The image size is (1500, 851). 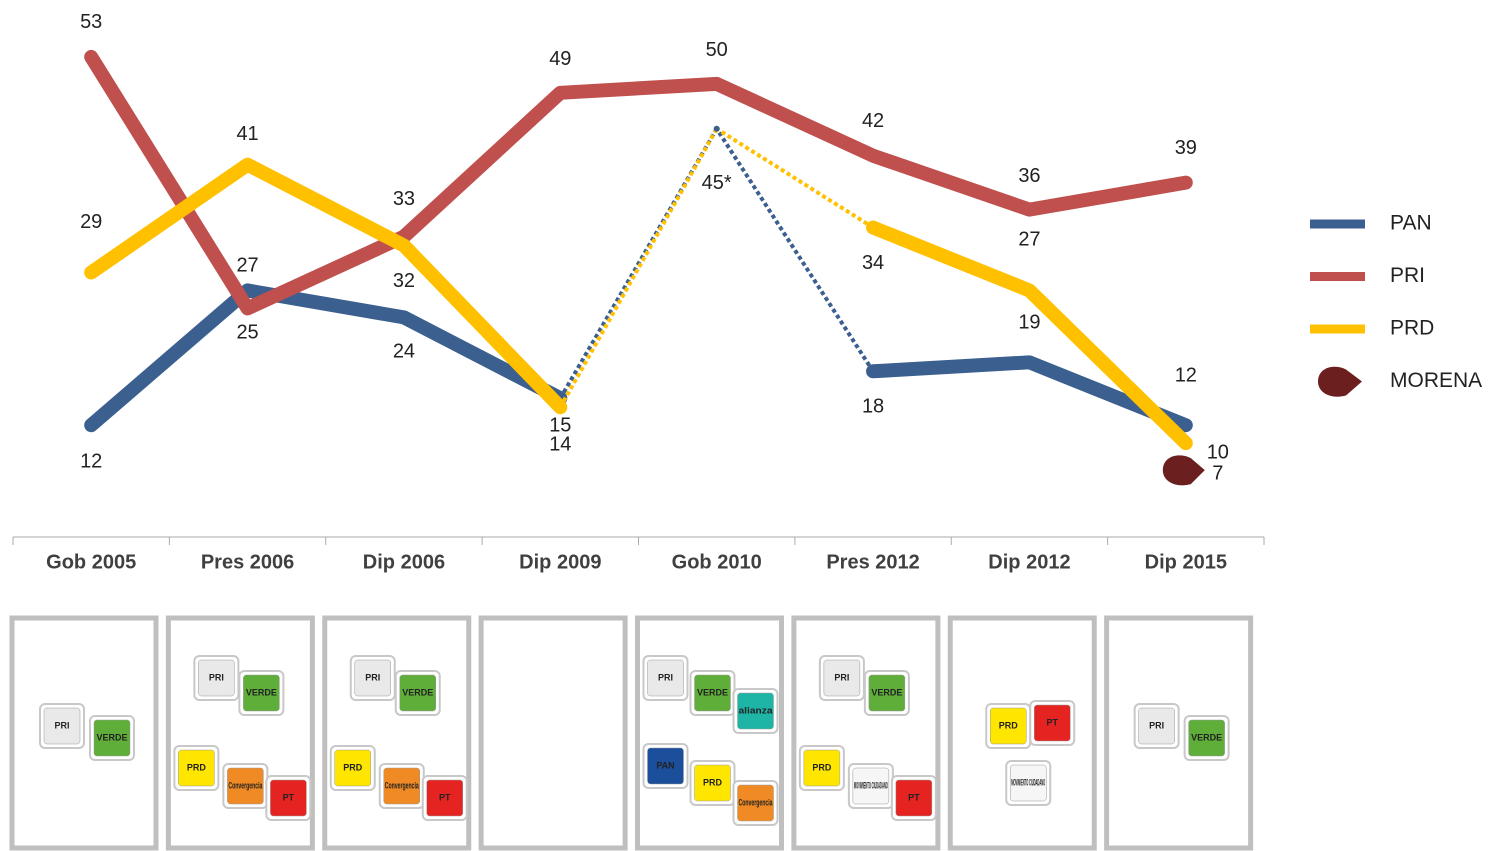 What do you see at coordinates (404, 352) in the screenshot?
I see `data-label: 24` at bounding box center [404, 352].